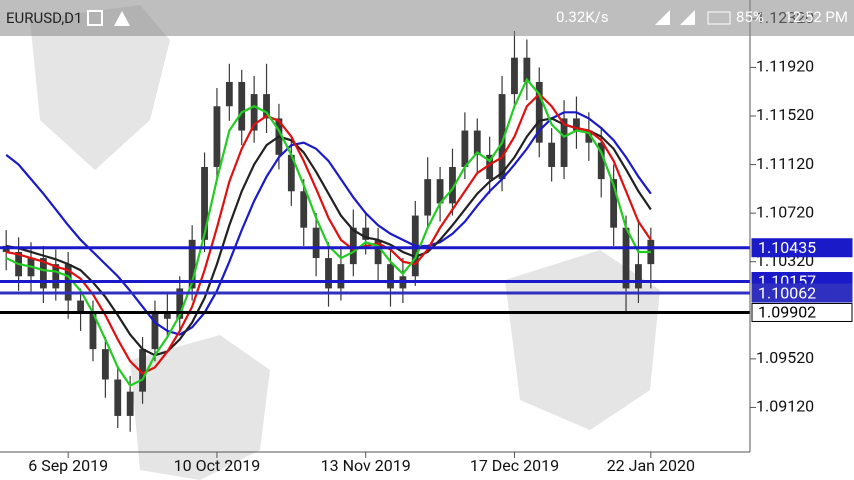 This screenshot has width=854, height=480. Describe the element at coordinates (816, 17) in the screenshot. I see `clock: 12:52 PM` at that location.